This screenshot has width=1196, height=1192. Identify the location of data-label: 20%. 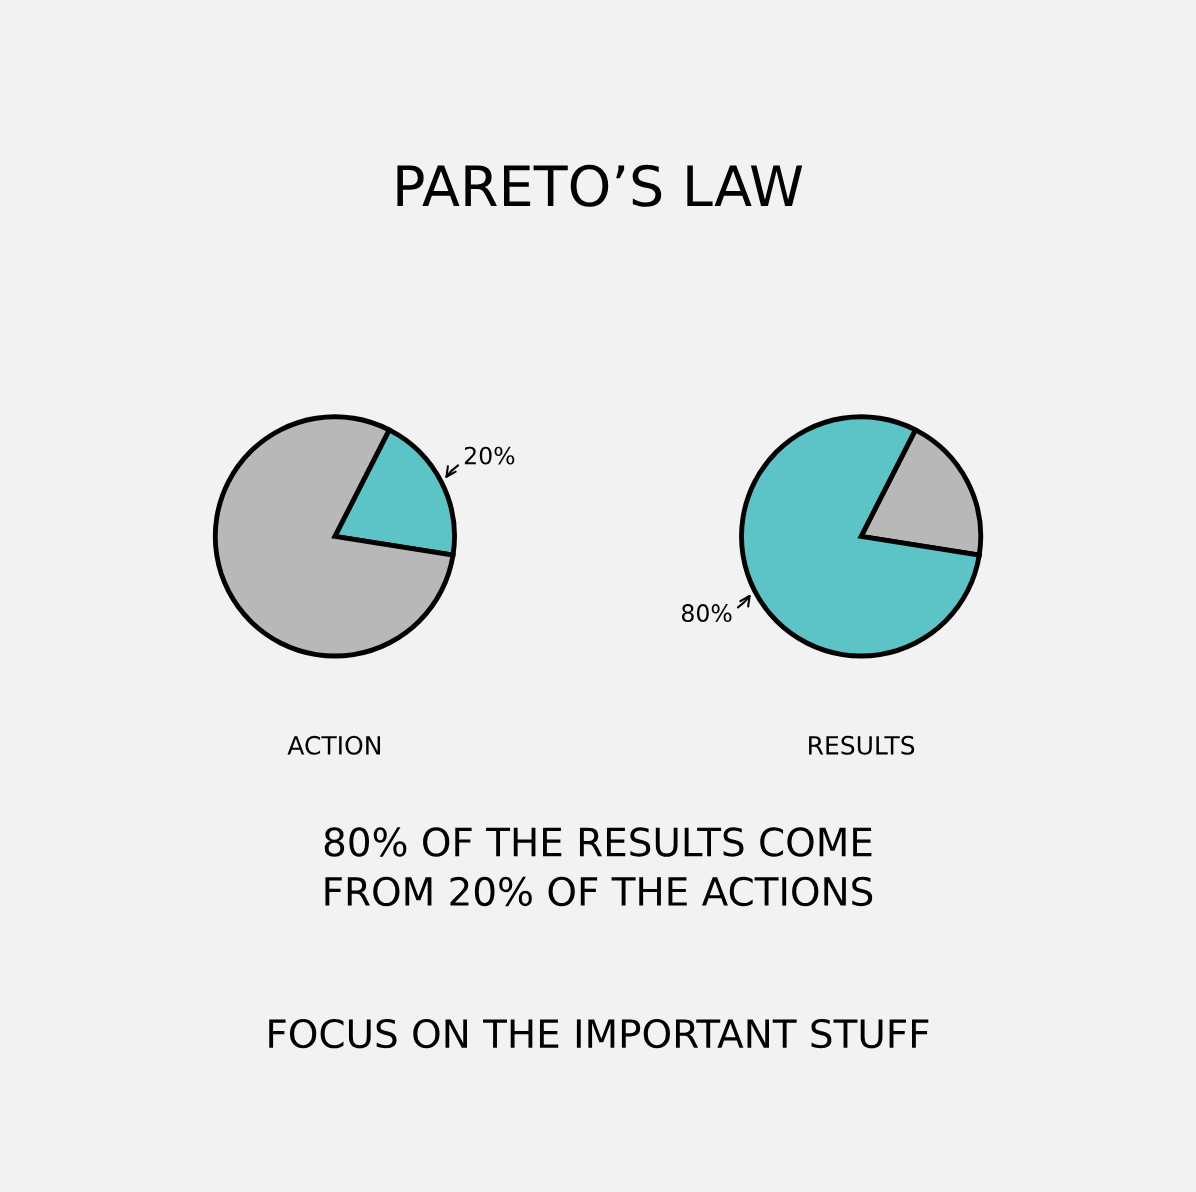
(489, 455).